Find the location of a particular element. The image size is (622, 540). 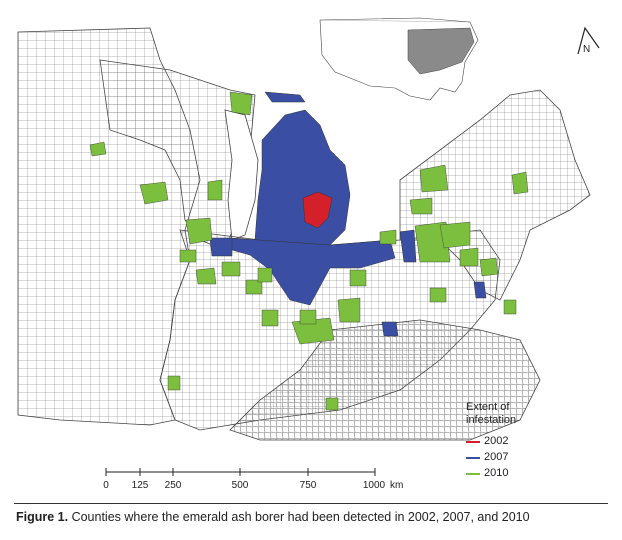

region-south is located at coordinates (385, 380).